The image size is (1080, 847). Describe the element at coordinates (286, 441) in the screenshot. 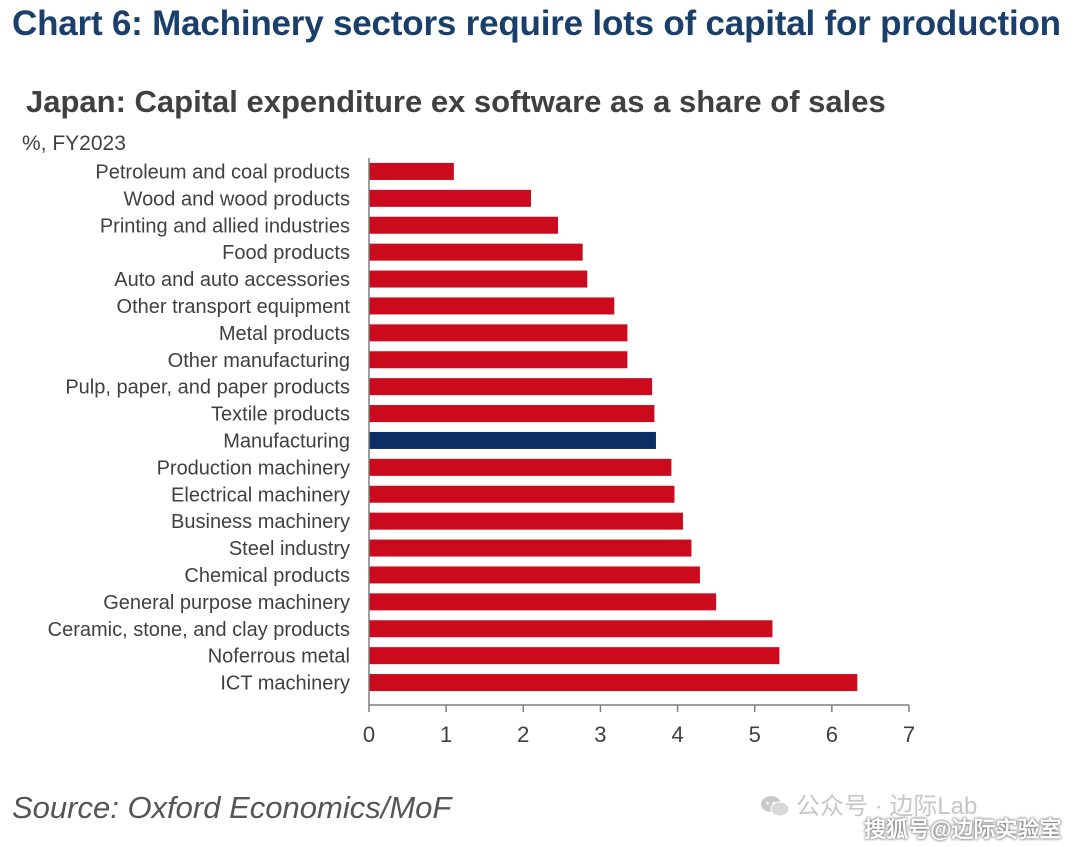

I see `category-label: Manufacturing` at that location.